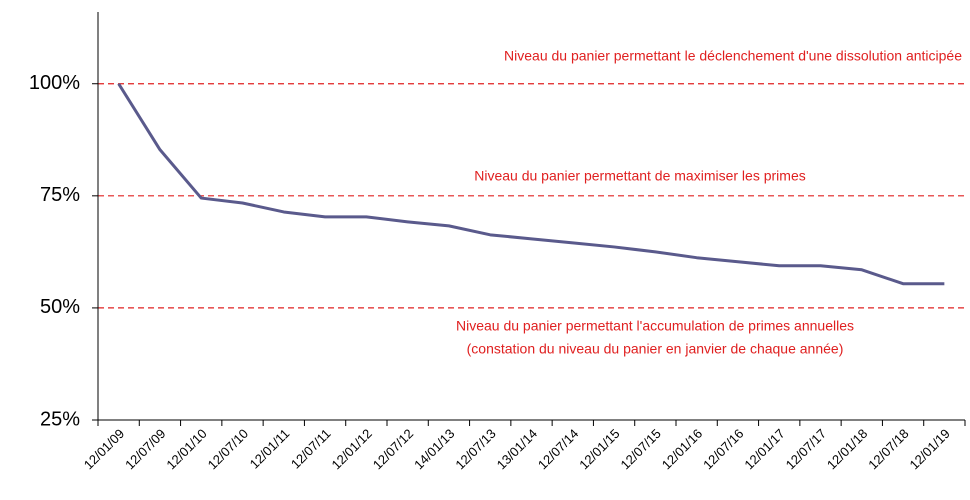 The image size is (970, 500). I want to click on x-tick-label: 12/07/13, so click(475, 449).